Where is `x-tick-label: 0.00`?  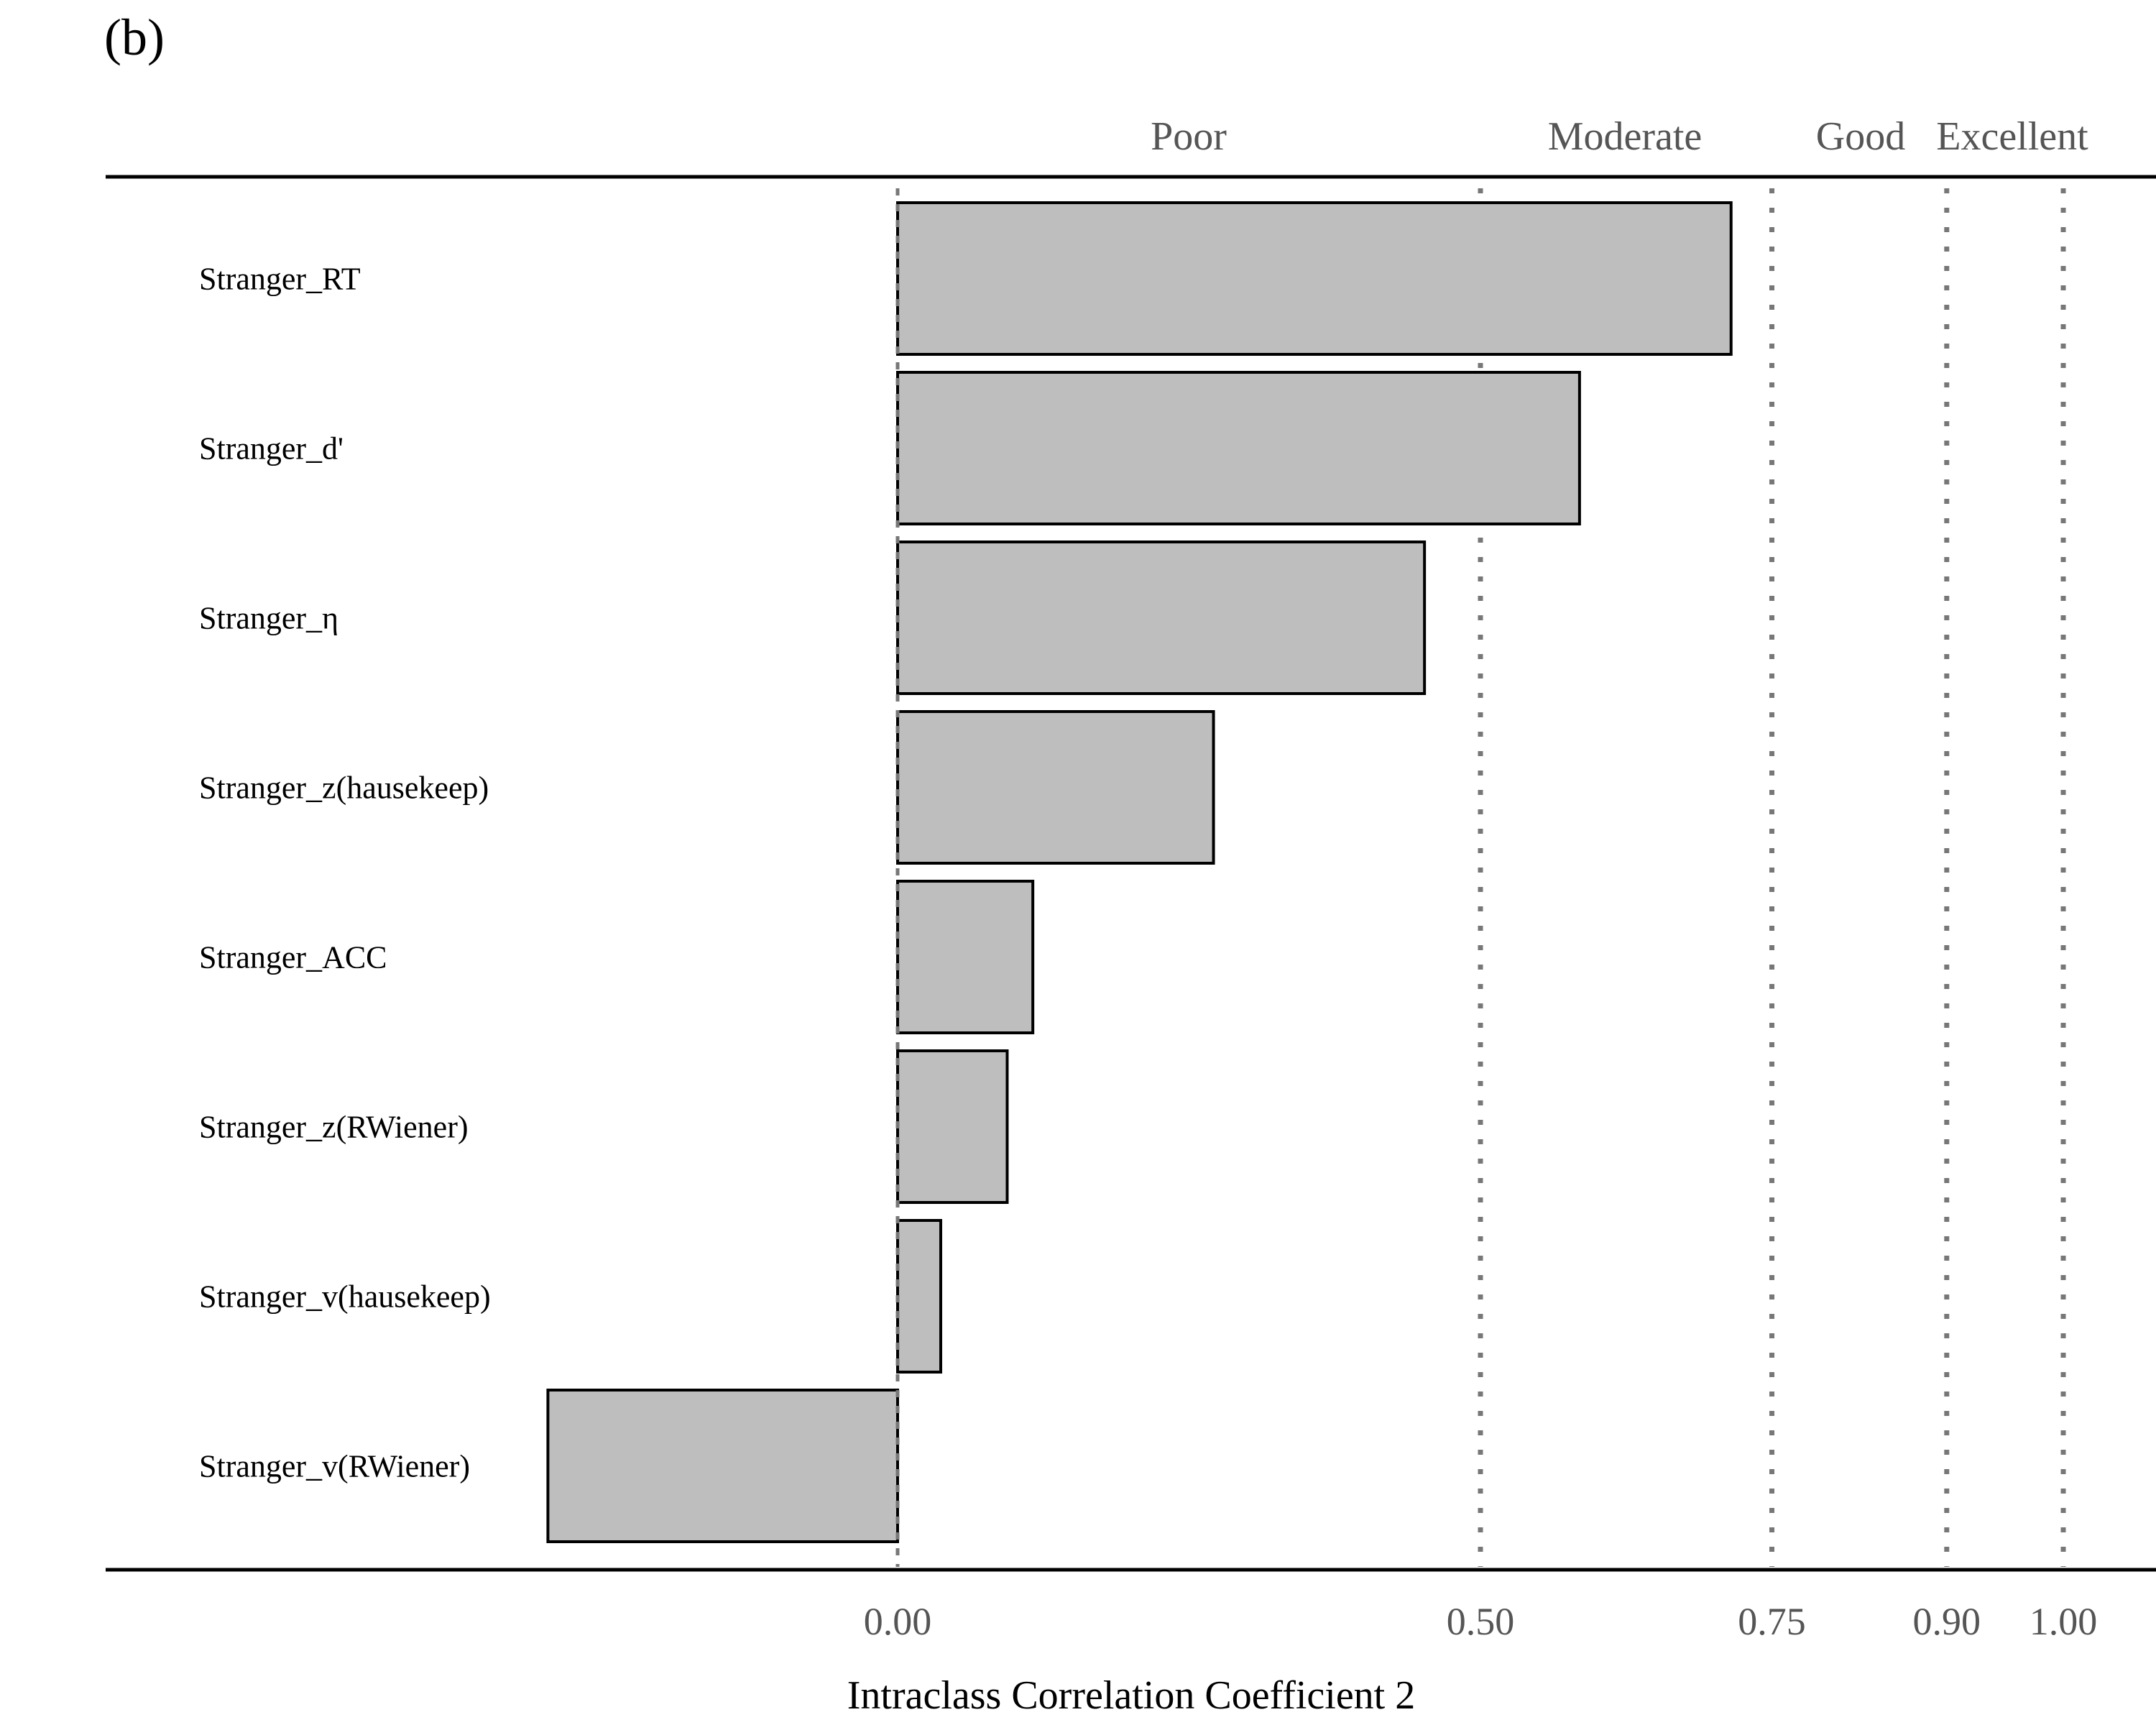
x-tick-label: 0.00 is located at coordinates (898, 1621).